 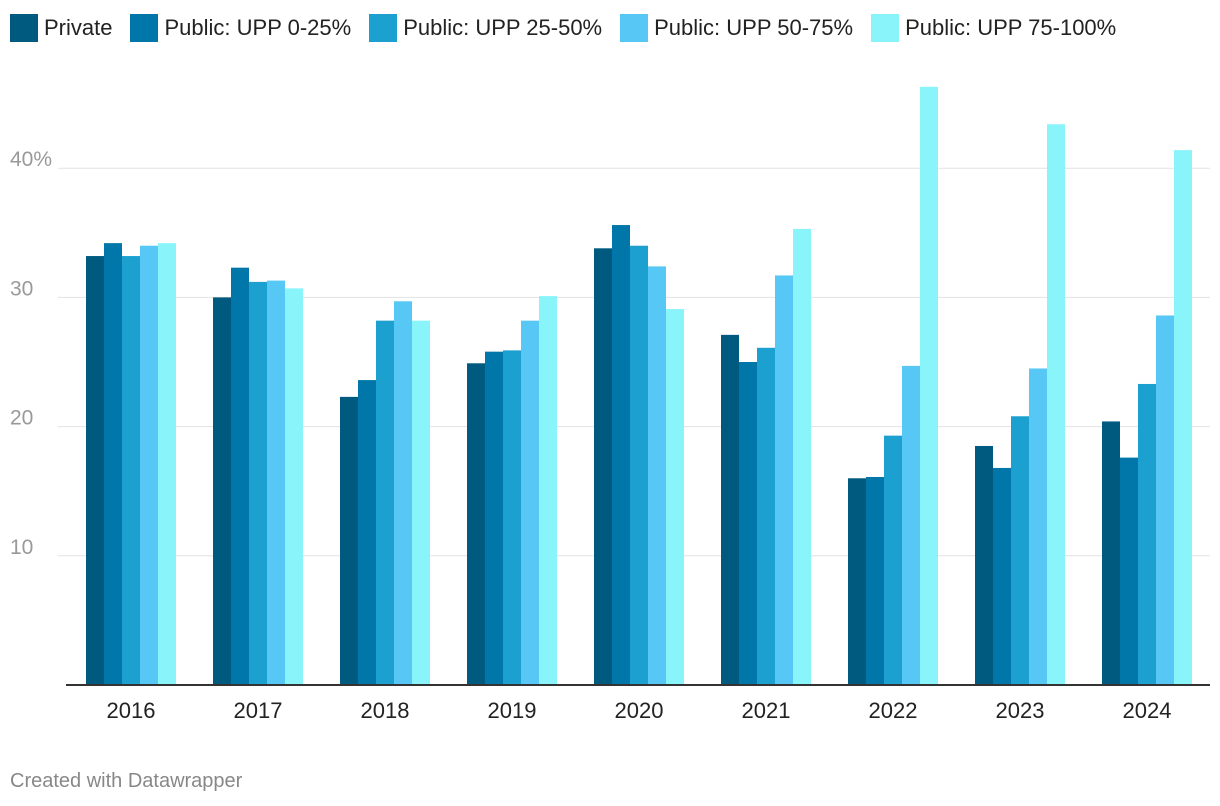 I want to click on legend-item: Public: UPP 25-50%, so click(x=485, y=28).